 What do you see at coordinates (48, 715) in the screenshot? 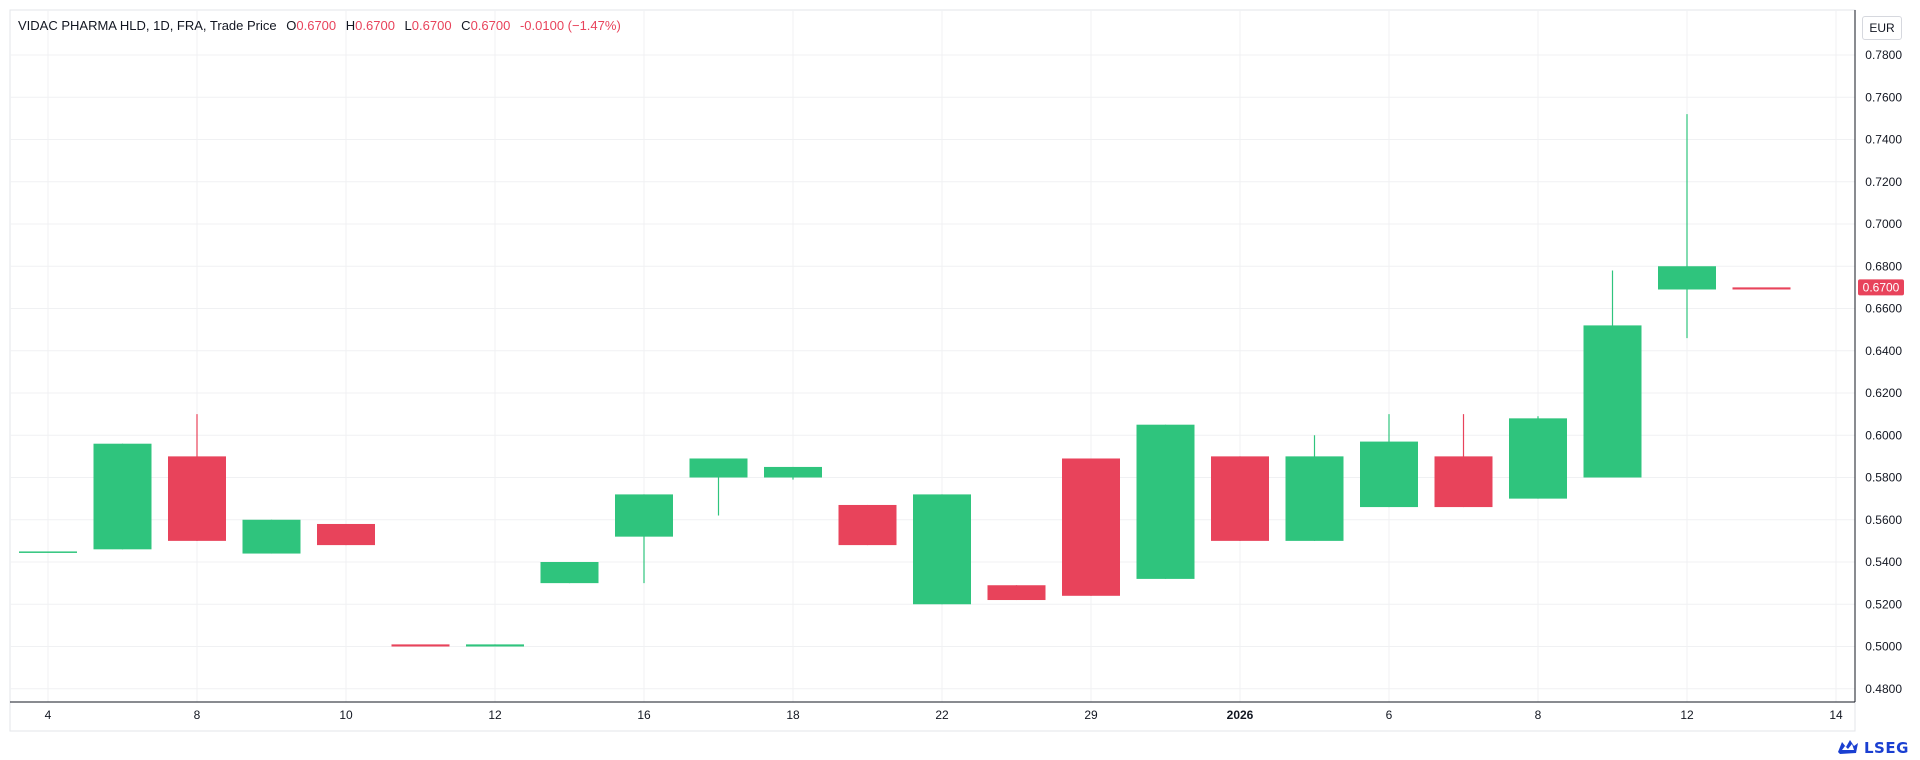
I see `x-tick-label: 4` at bounding box center [48, 715].